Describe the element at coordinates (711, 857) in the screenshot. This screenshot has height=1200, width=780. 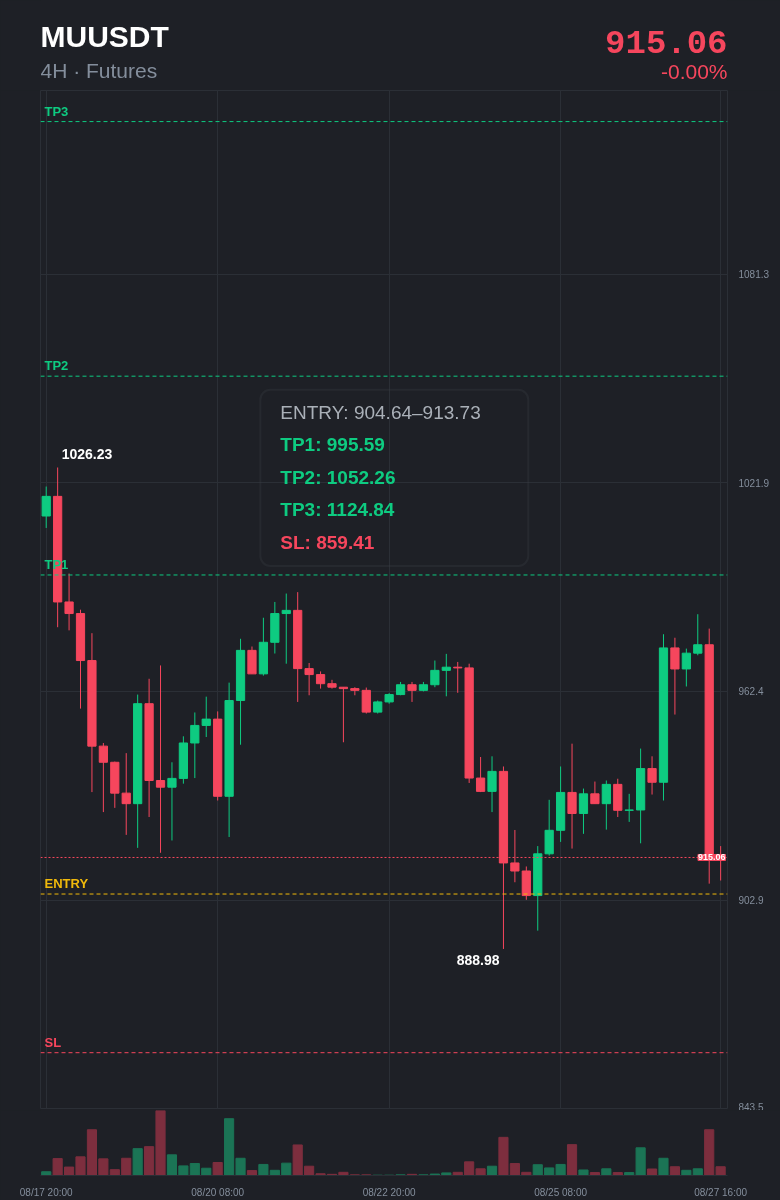
I see `ref-line-label: 915.06` at that location.